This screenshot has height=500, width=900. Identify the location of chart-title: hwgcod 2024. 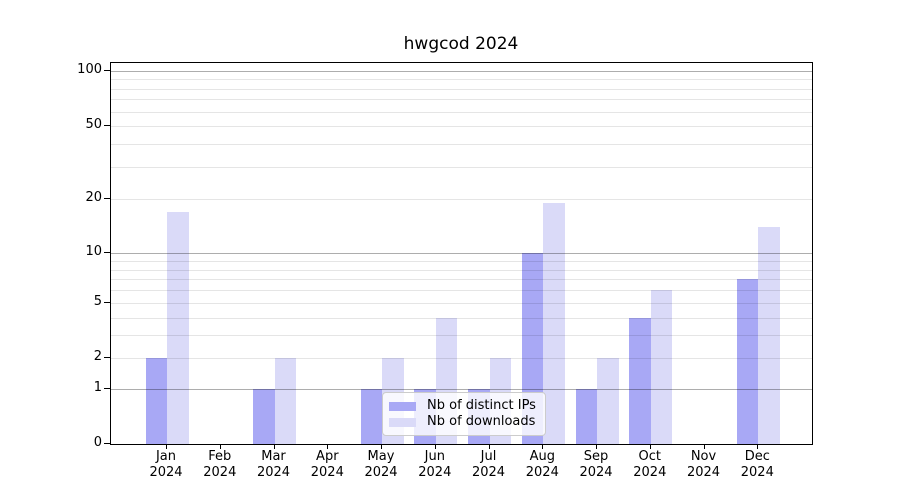
(461, 44).